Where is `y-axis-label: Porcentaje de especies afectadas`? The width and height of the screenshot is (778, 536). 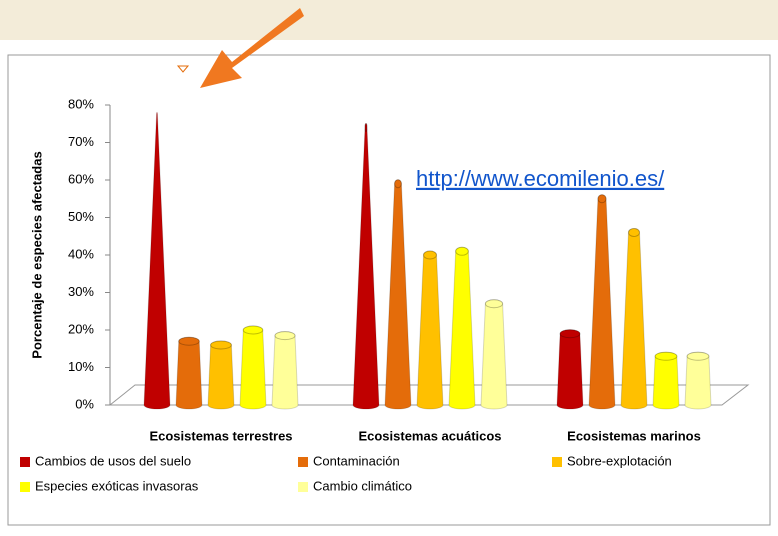 y-axis-label: Porcentaje de especies afectadas is located at coordinates (36, 254).